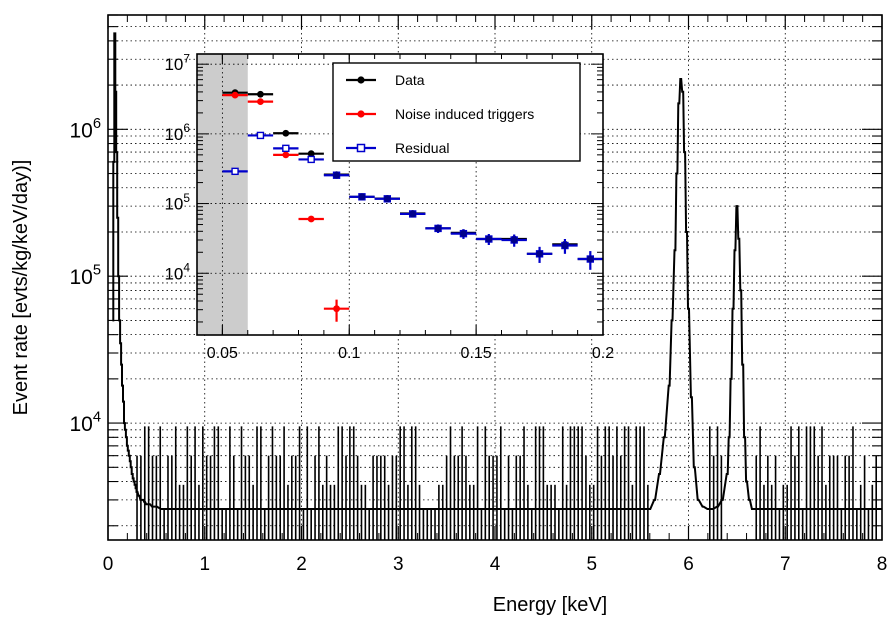  I want to click on x-tick-label: 6, so click(688, 564).